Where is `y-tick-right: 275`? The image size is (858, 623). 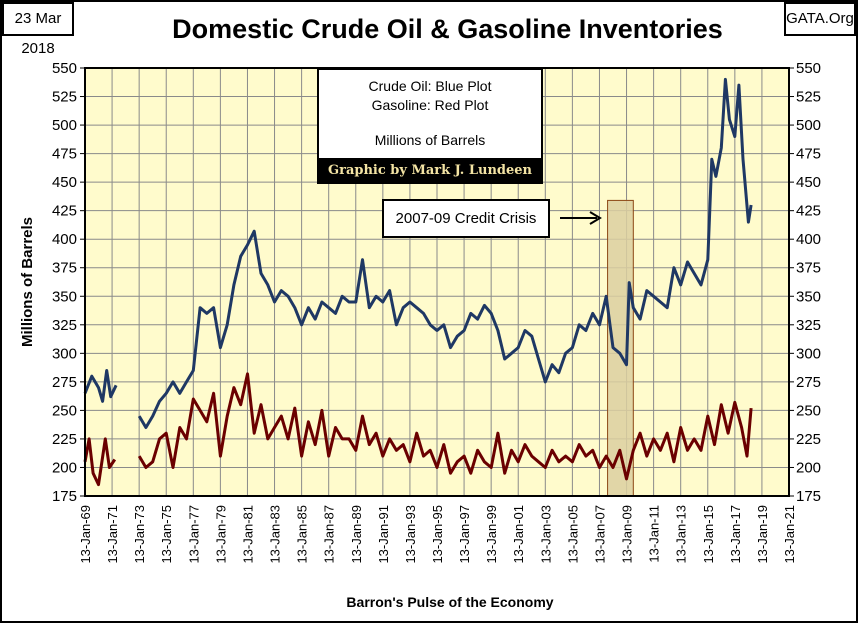
y-tick-right: 275 is located at coordinates (808, 382).